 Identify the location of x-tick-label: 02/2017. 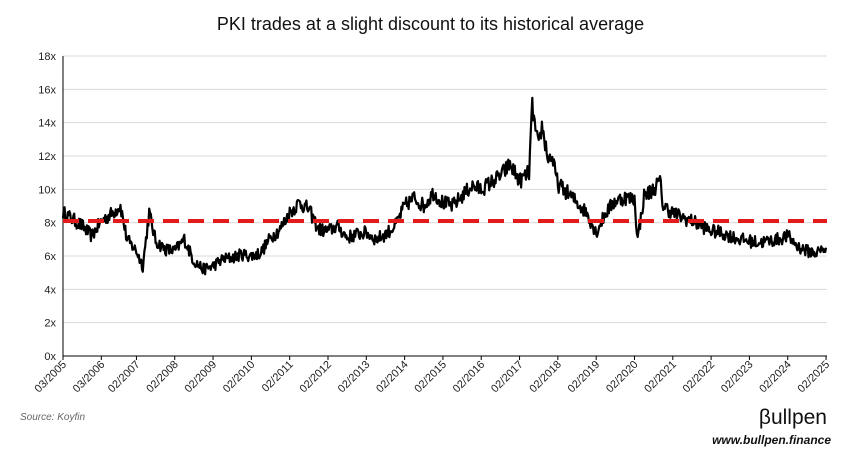
(507, 377).